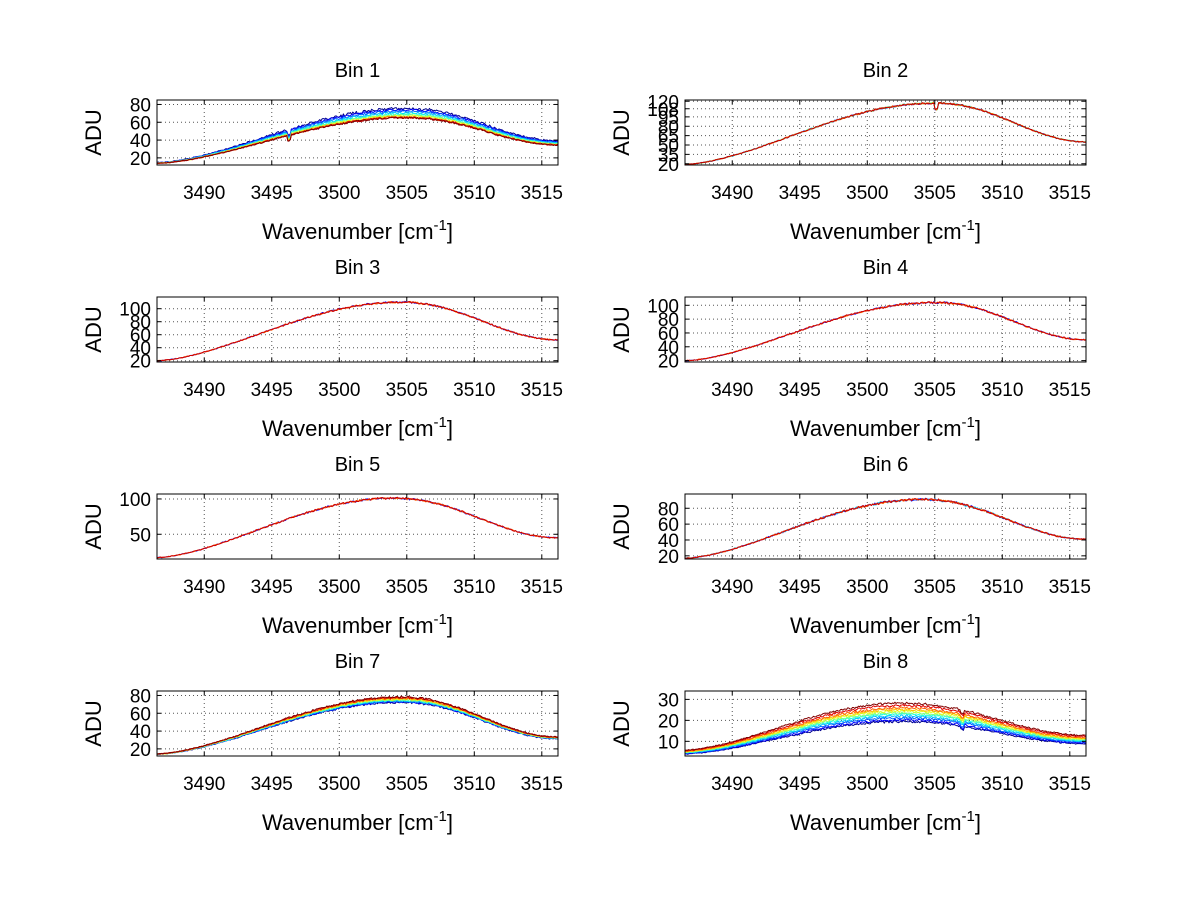 The width and height of the screenshot is (1200, 901). I want to click on subplot-title: Bin 8, so click(886, 662).